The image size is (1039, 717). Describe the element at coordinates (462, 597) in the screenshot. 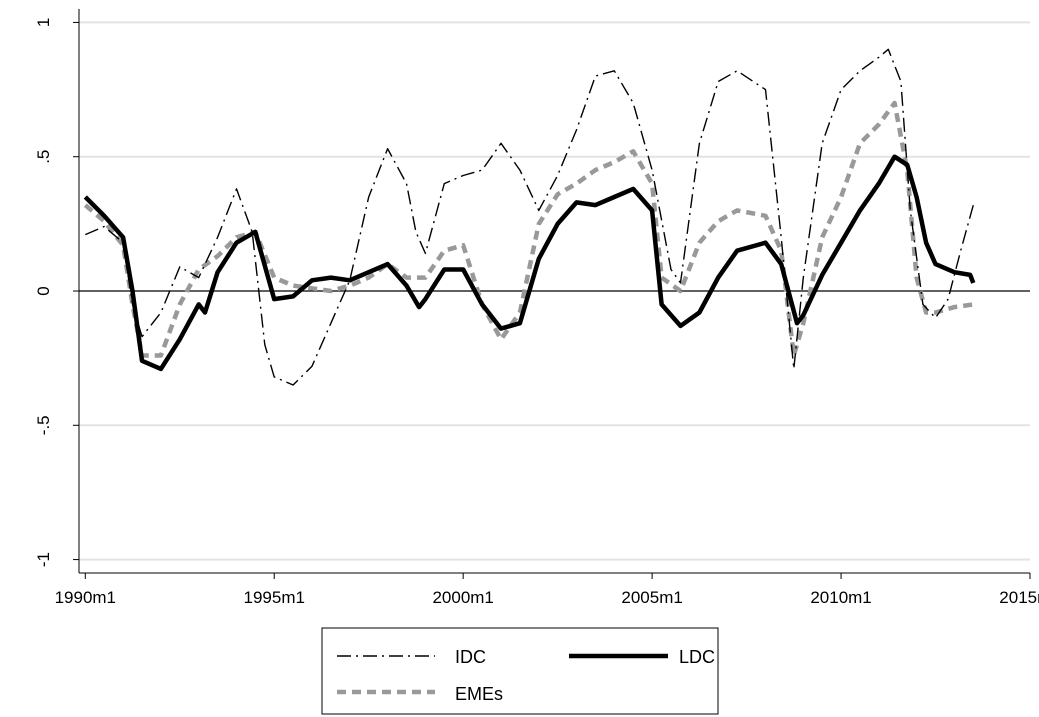

I see `x-tick-label: 2000m1` at that location.